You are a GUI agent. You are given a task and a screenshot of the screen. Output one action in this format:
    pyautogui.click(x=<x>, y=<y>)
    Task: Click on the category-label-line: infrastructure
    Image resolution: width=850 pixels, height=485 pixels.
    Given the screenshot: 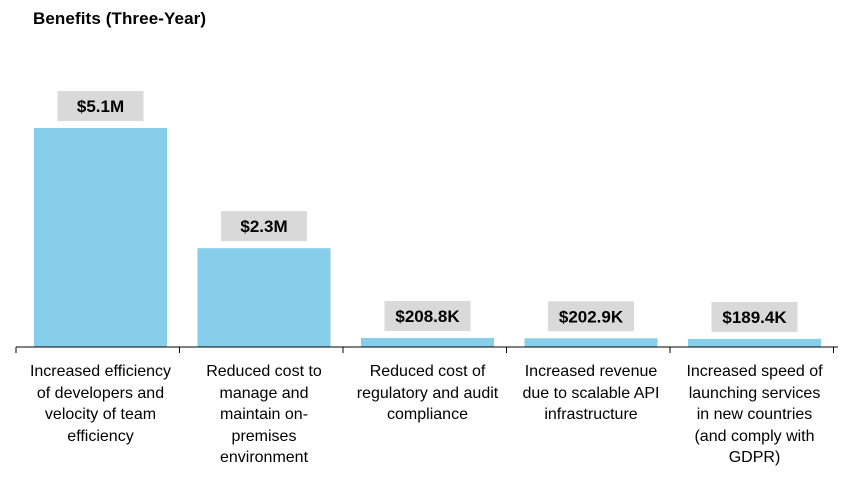 What is the action you would take?
    pyautogui.click(x=591, y=414)
    